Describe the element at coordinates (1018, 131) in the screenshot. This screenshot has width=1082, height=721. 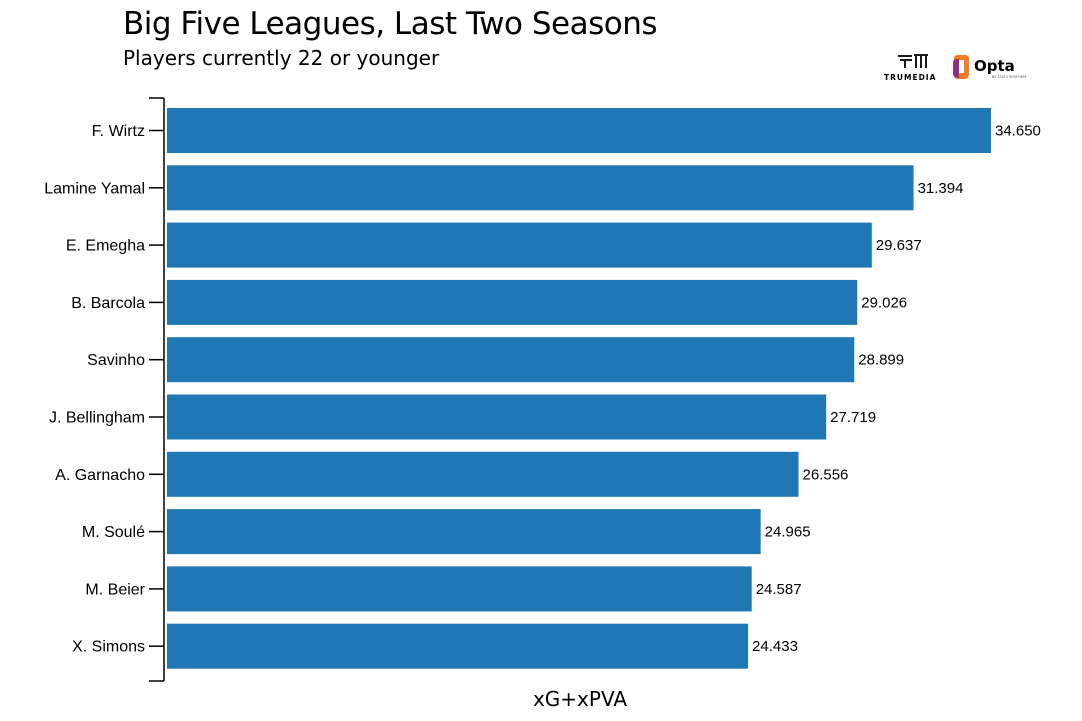
I see `value-label: 34.650` at that location.